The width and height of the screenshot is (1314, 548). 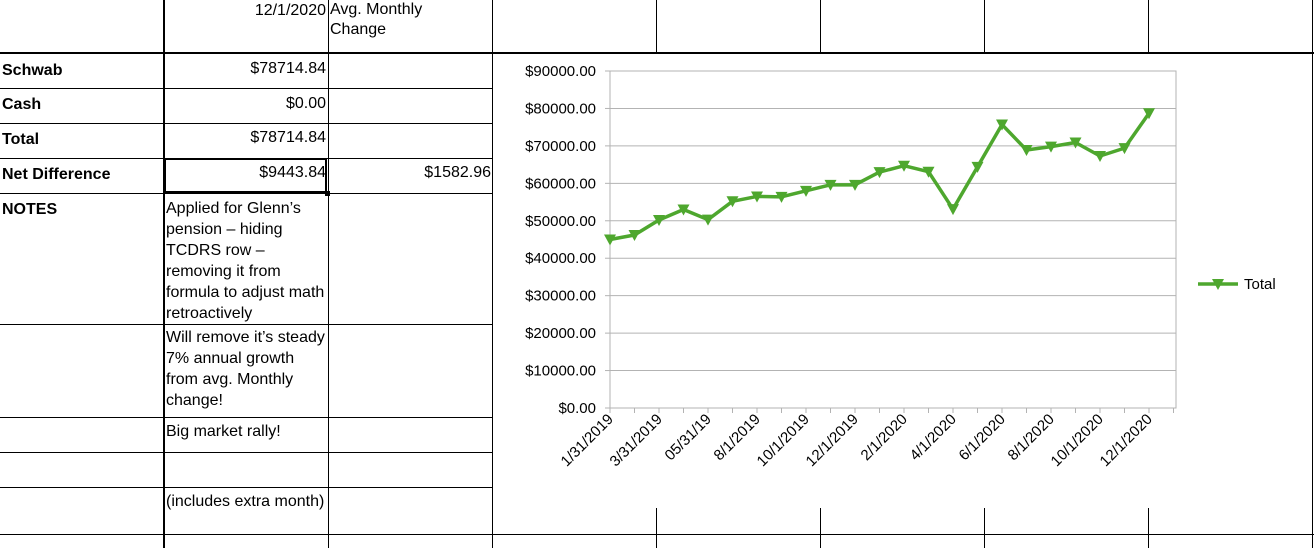 I want to click on y-tick-label: $90000.00, so click(x=560, y=71).